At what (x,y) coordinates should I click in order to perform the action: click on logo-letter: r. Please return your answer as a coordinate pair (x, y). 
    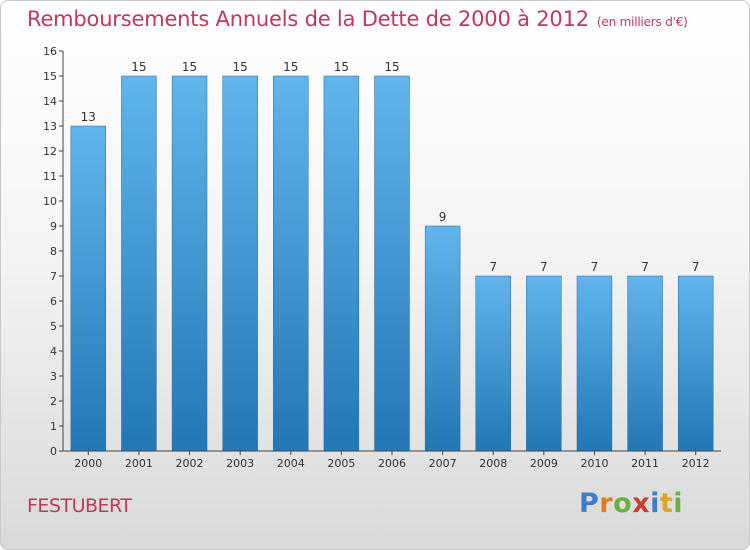
    Looking at the image, I should click on (606, 503).